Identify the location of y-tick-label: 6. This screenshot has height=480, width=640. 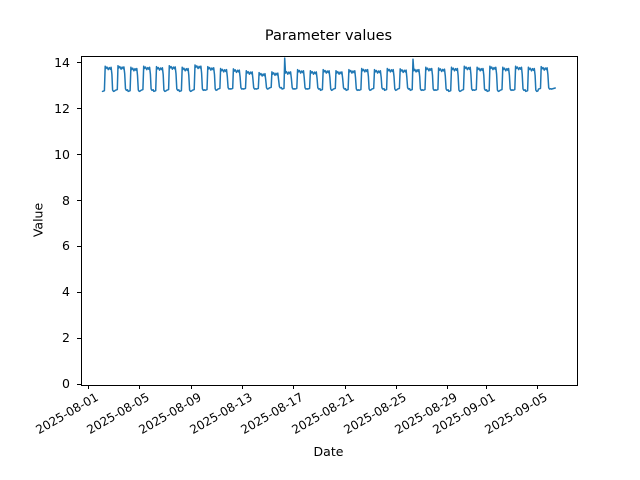
(66, 246).